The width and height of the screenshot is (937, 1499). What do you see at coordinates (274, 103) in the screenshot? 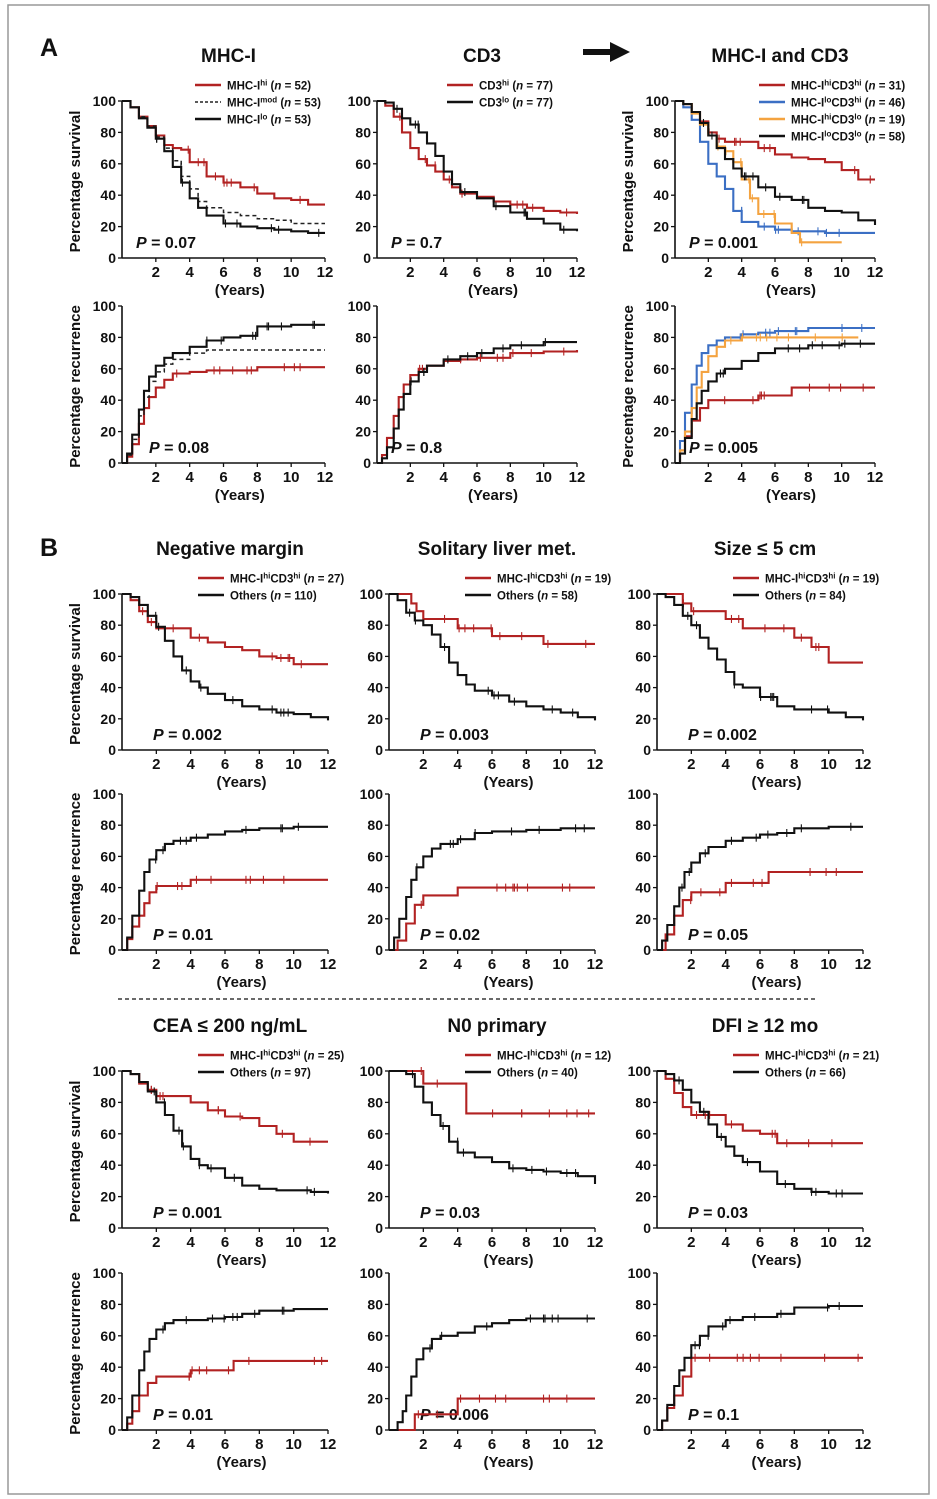
I see `legend-label: MHC-Imod (n = 53)` at bounding box center [274, 103].